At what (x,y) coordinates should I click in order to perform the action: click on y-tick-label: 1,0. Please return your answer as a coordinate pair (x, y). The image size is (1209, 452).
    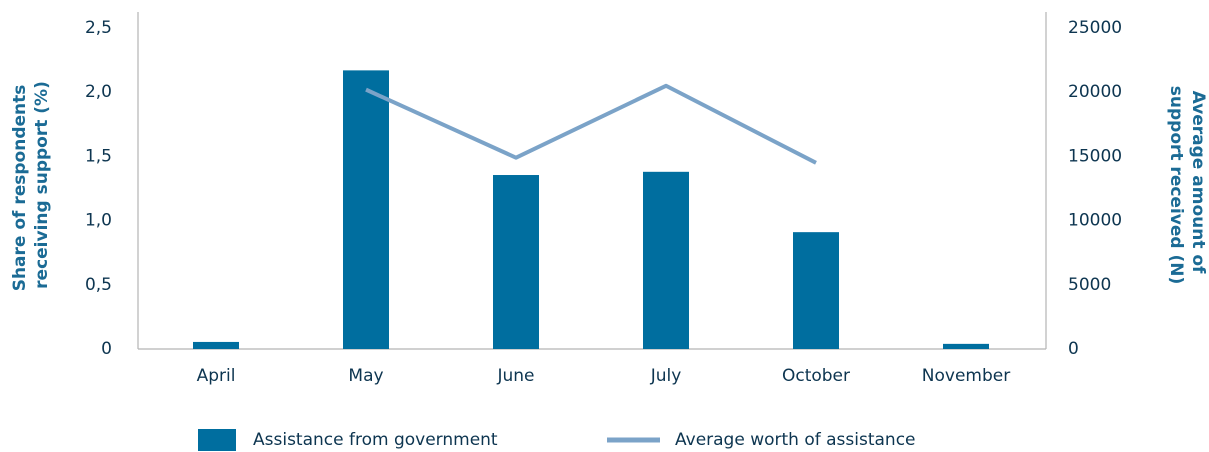
    Looking at the image, I should click on (98, 221).